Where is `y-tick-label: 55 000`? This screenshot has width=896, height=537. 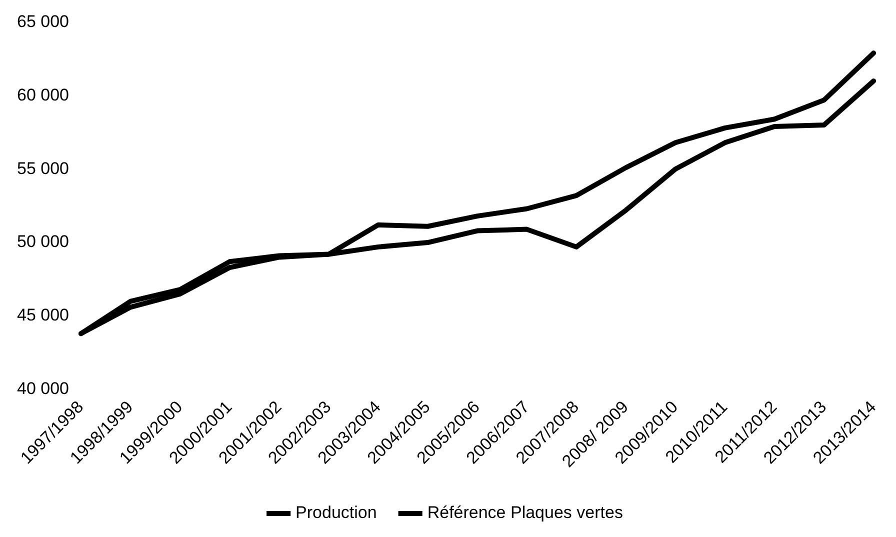 y-tick-label: 55 000 is located at coordinates (42, 168).